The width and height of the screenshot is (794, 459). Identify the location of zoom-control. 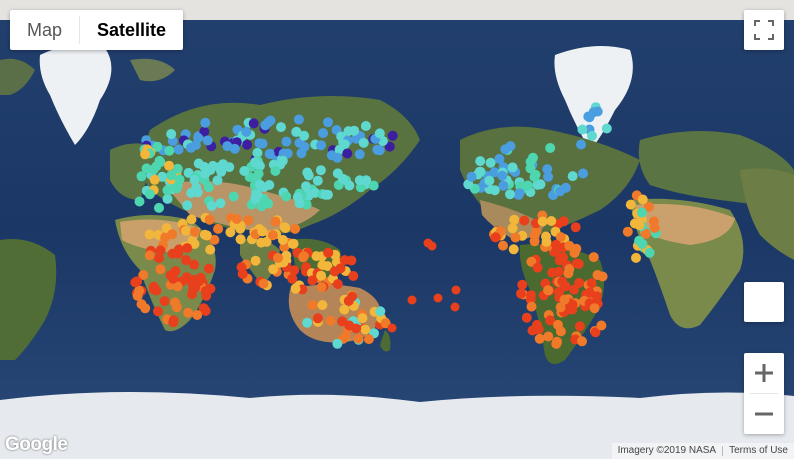
(764, 393).